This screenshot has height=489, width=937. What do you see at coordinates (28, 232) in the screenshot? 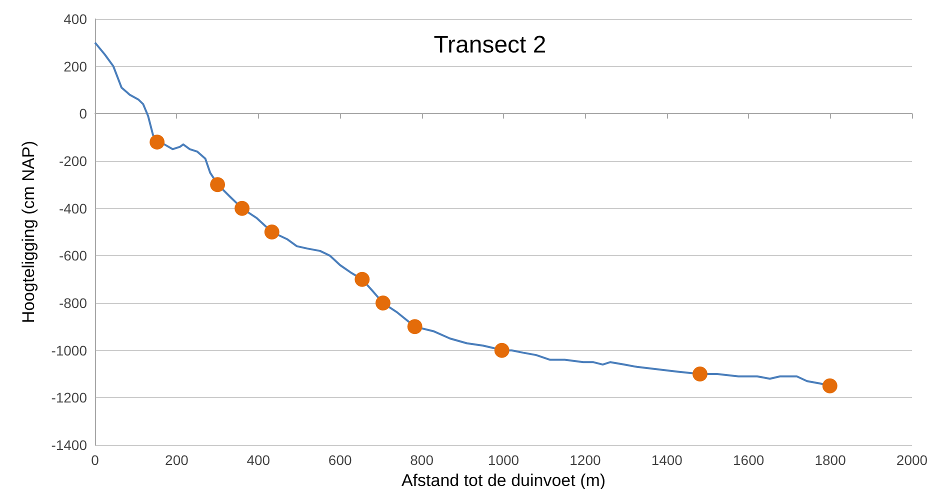
I see `y-axis-title: Hoogteligging (cm NAP)` at bounding box center [28, 232].